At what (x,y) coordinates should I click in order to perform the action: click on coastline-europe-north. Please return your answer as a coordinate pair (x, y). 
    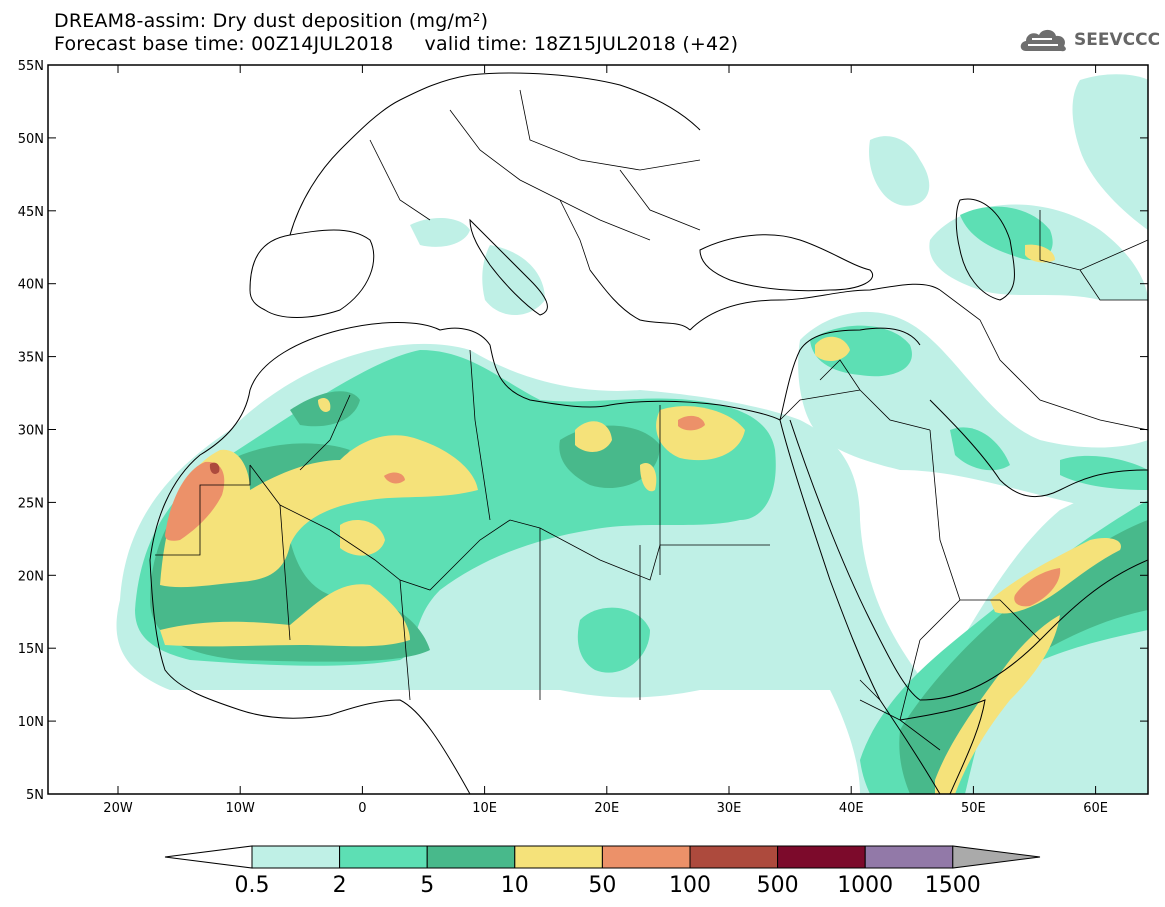
    Looking at the image, I should click on (495, 154).